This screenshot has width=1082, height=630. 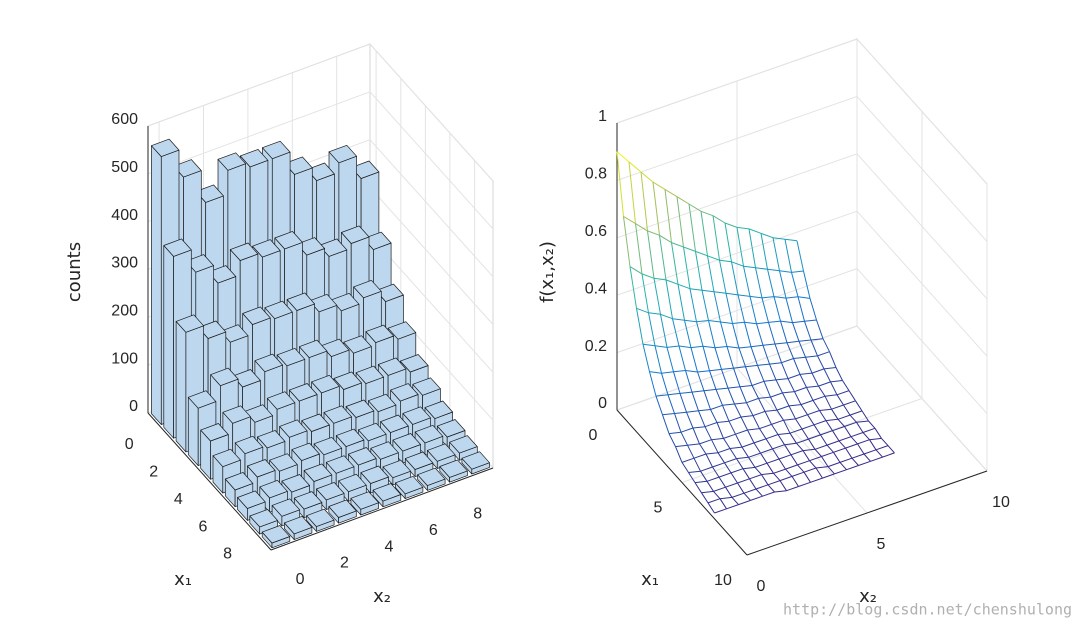 What do you see at coordinates (193, 431) in the screenshot?
I see `bar-side` at bounding box center [193, 431].